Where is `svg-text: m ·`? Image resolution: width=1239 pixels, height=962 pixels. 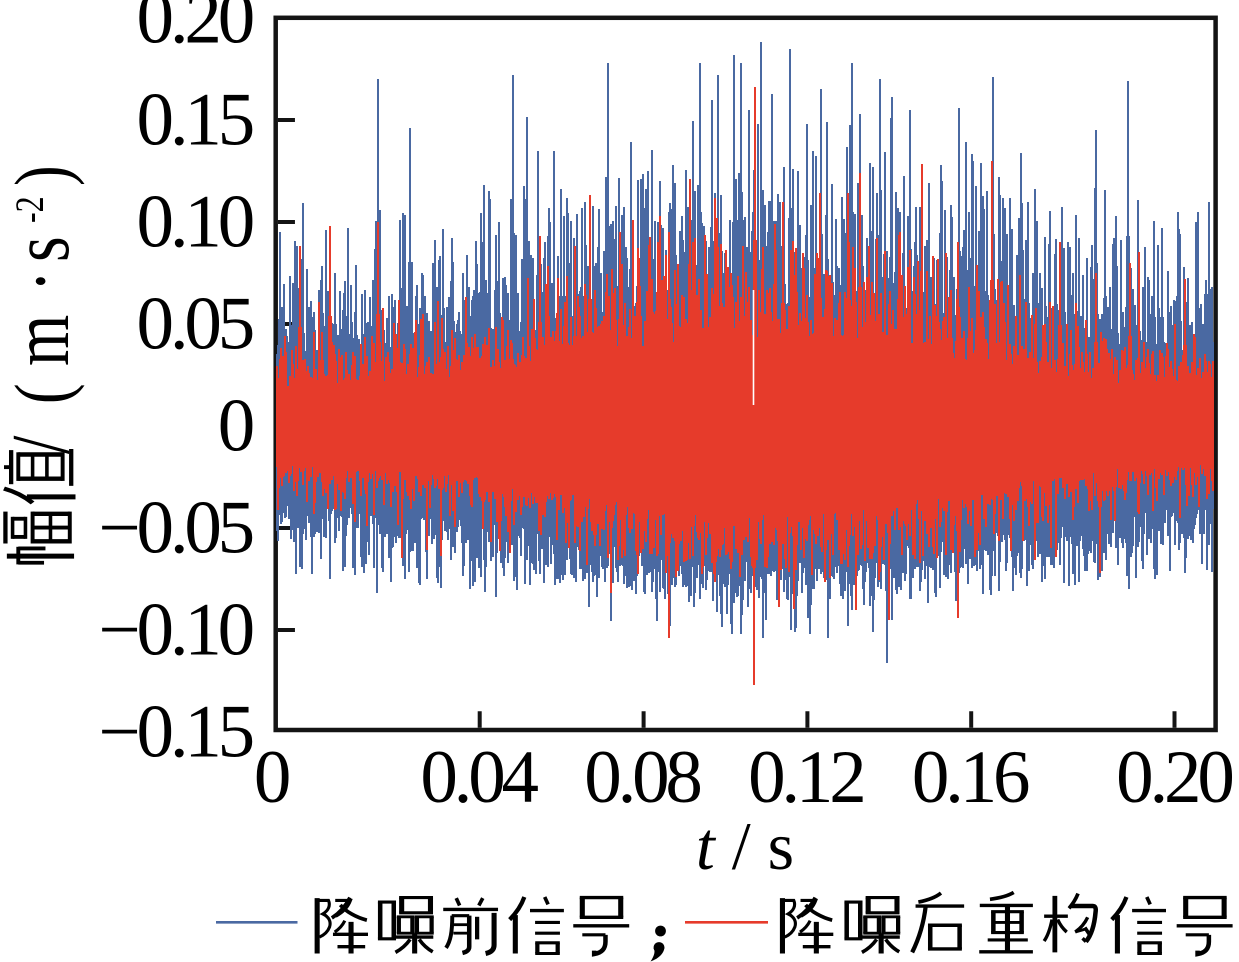 svg-text: m · is located at coordinates (43, 316).